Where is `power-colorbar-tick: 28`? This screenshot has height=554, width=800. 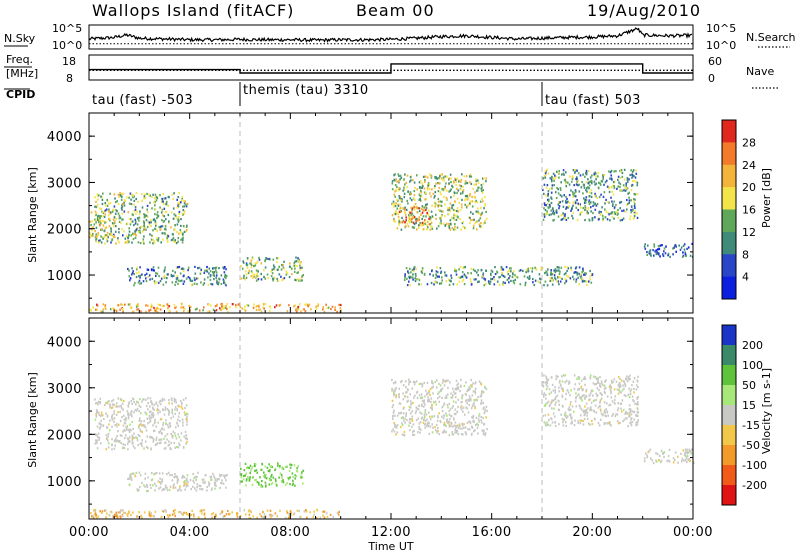 power-colorbar-tick: 28 is located at coordinates (749, 142).